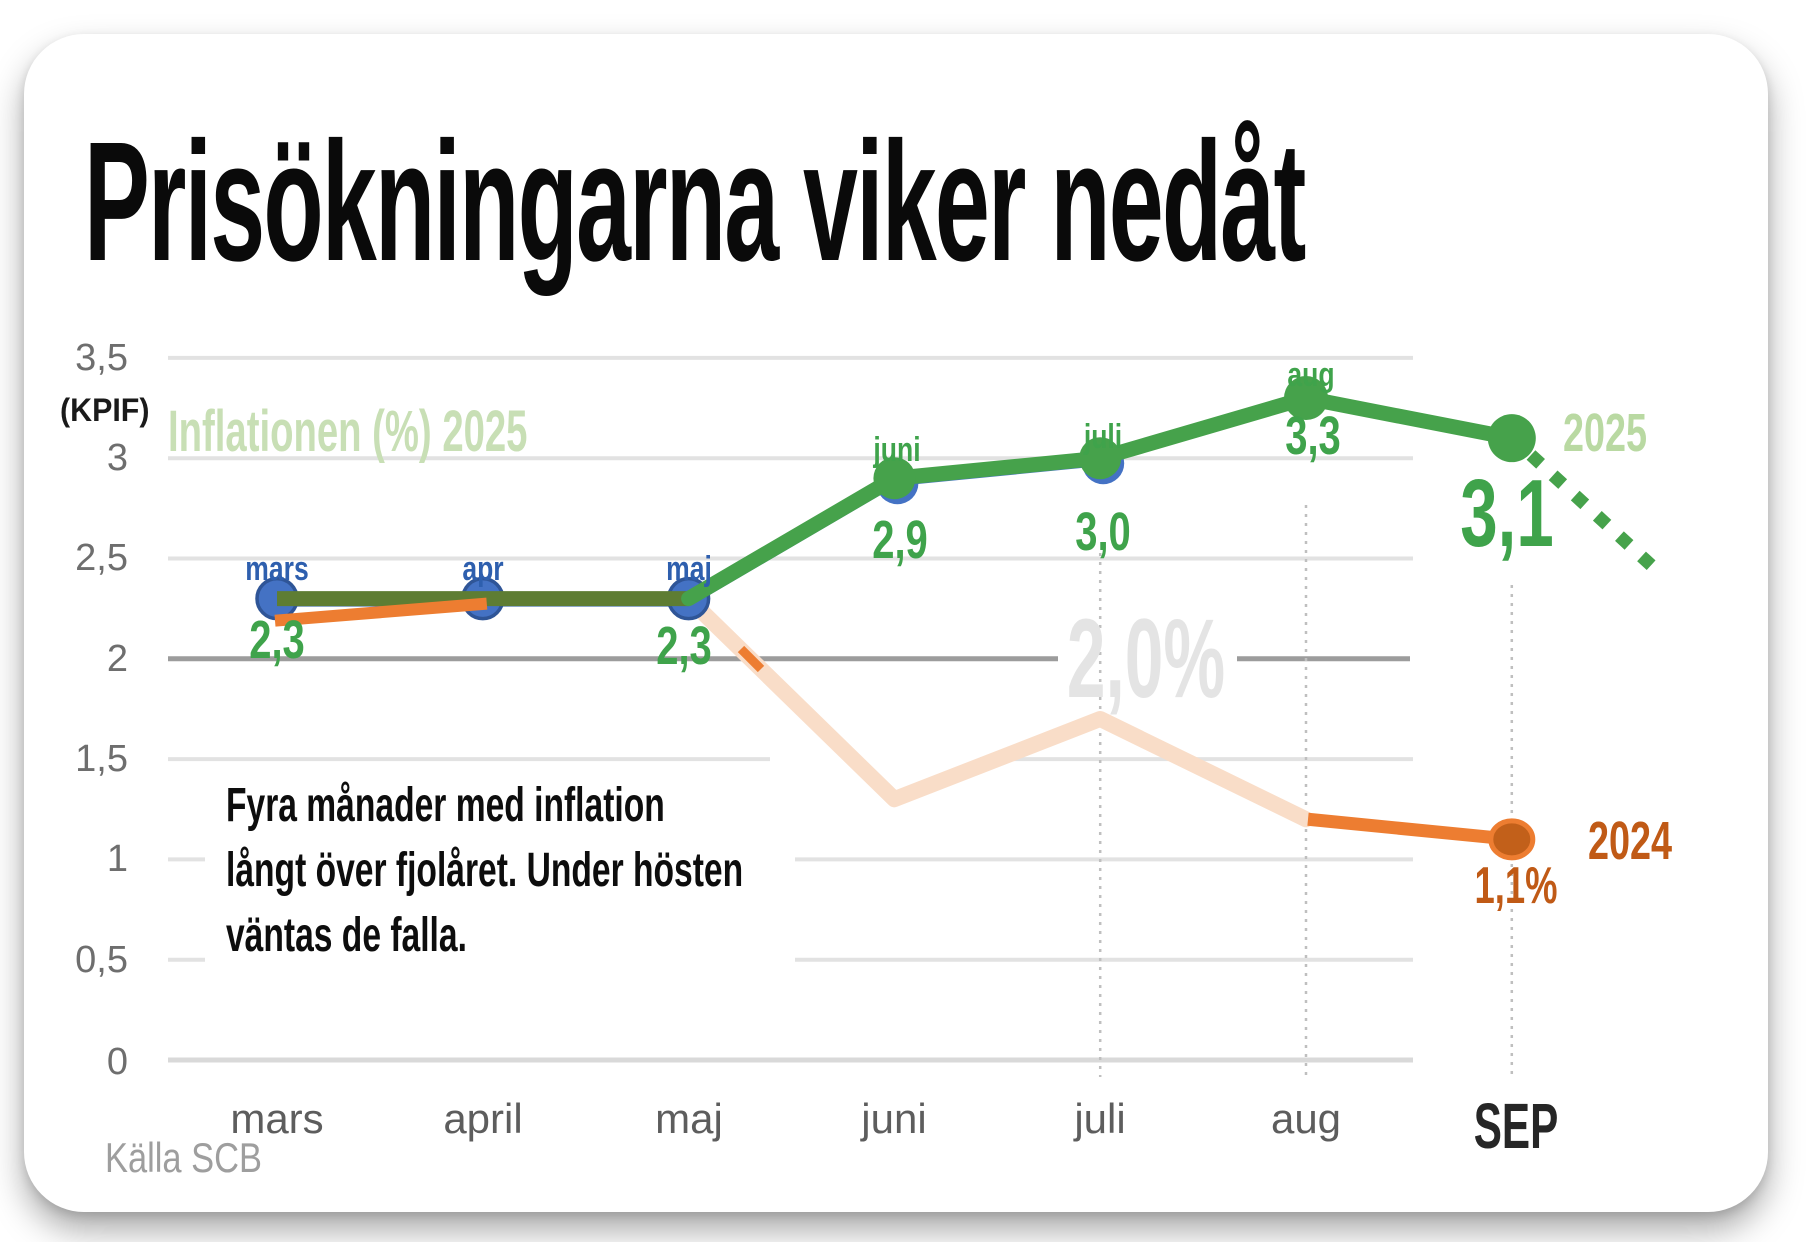  I want to click on value-2024-sep: 1,1%, so click(1516, 886).